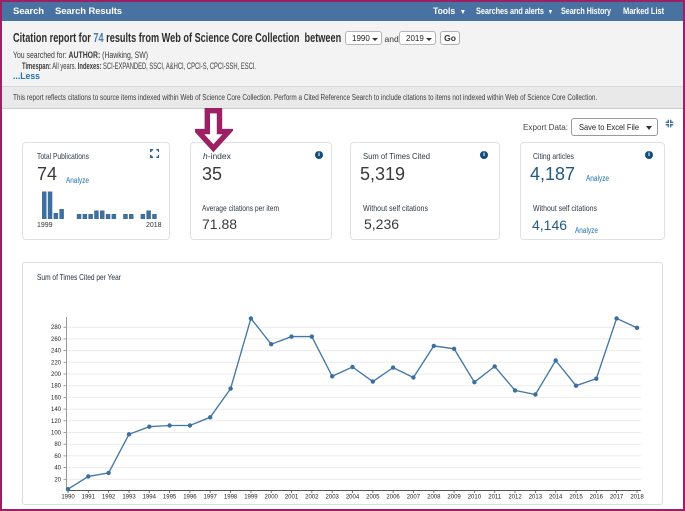  I want to click on svg-text: 20, so click(57, 480).